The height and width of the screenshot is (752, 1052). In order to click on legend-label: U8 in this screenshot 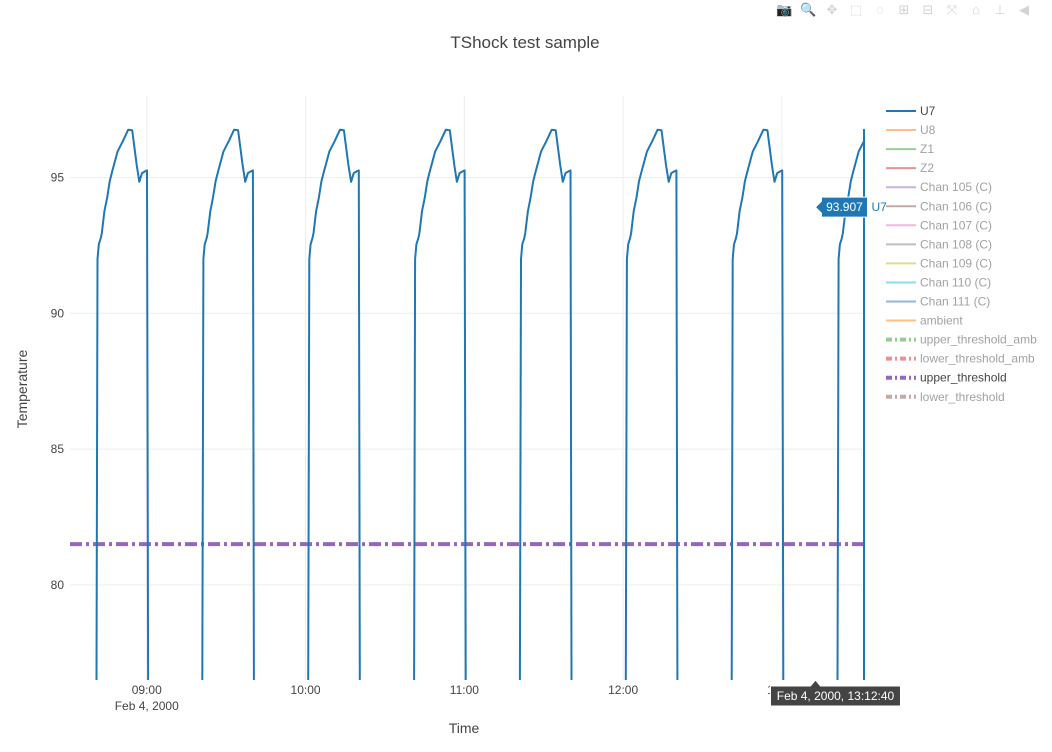, I will do `click(928, 130)`.